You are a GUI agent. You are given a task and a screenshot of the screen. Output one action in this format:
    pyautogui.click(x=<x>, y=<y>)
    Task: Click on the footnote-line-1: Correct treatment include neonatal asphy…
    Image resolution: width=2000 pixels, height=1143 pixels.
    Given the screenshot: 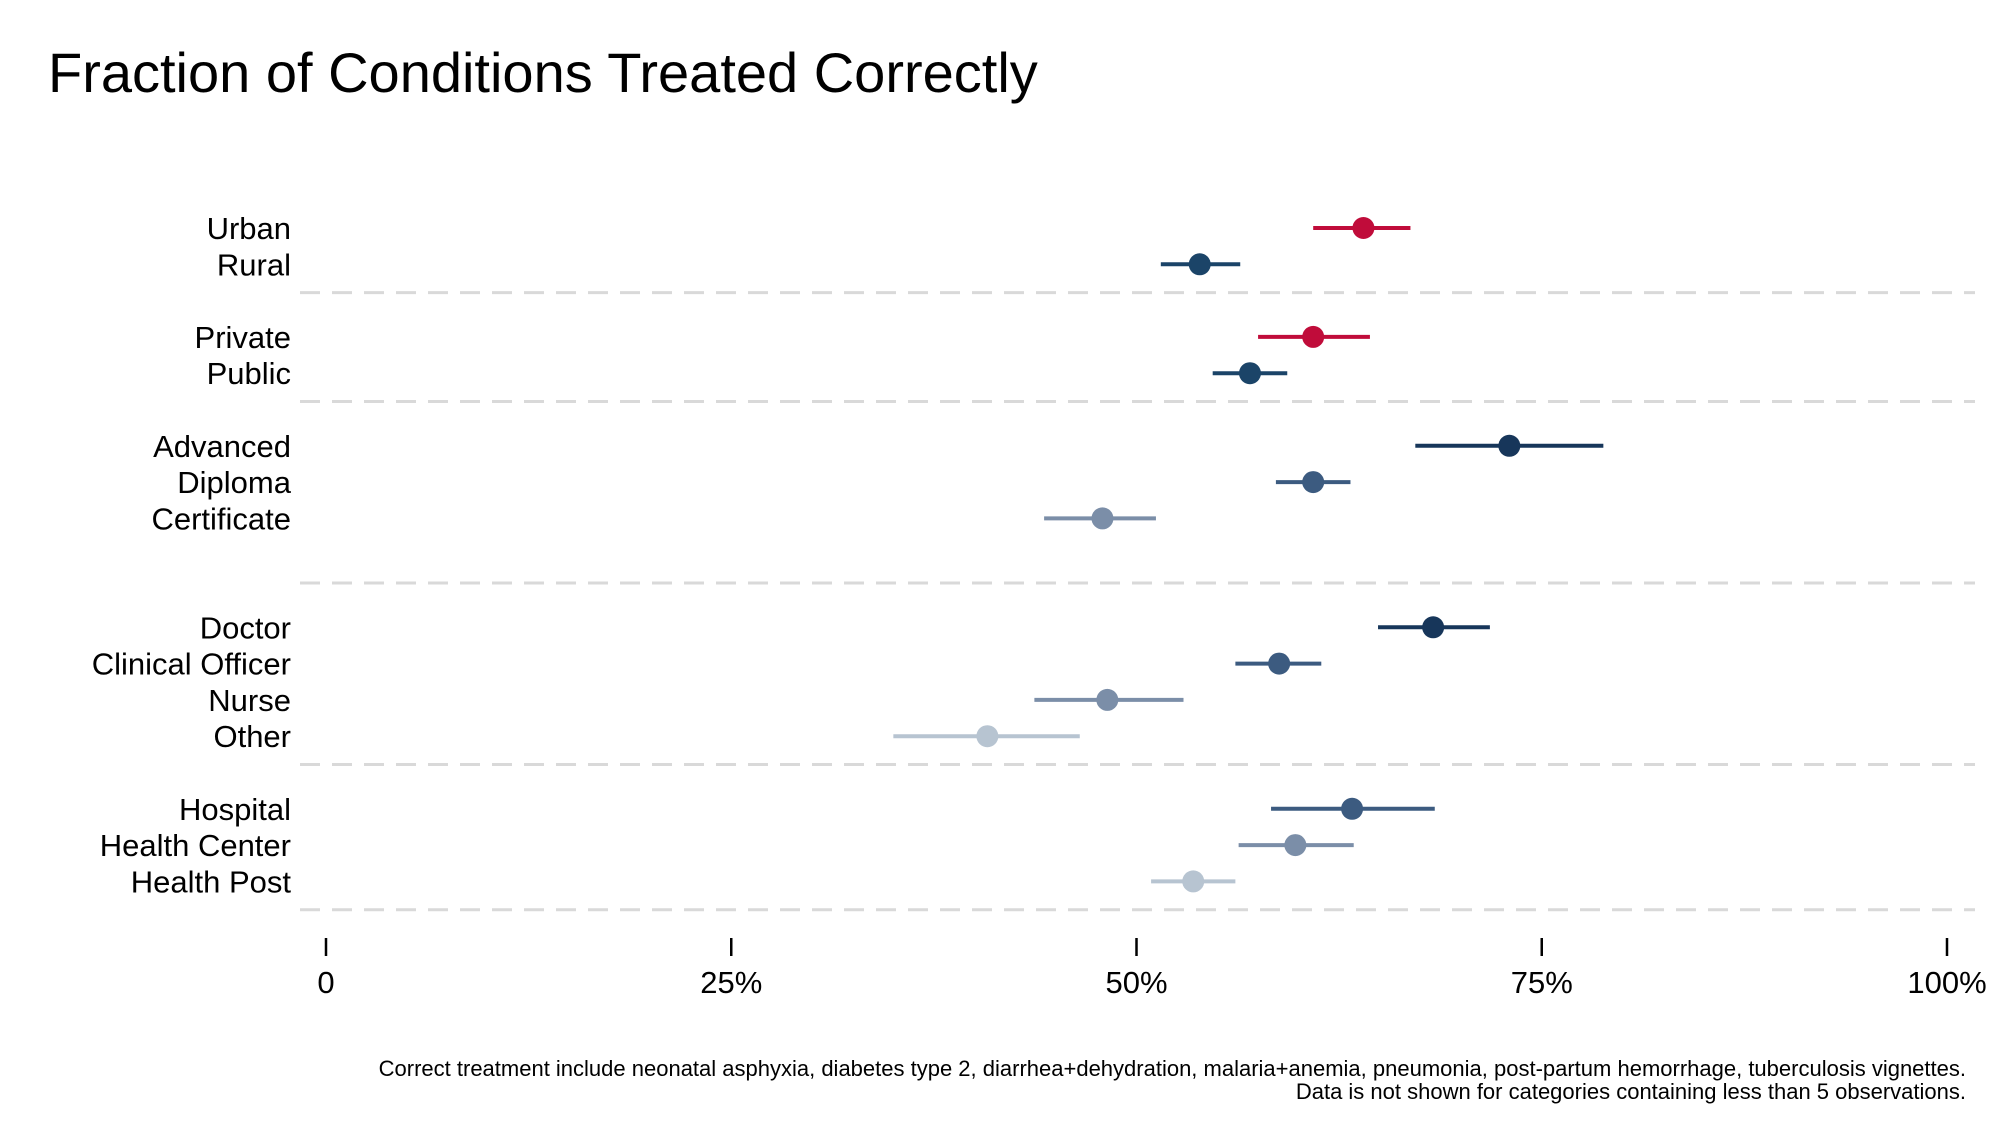 What is the action you would take?
    pyautogui.click(x=1172, y=1068)
    